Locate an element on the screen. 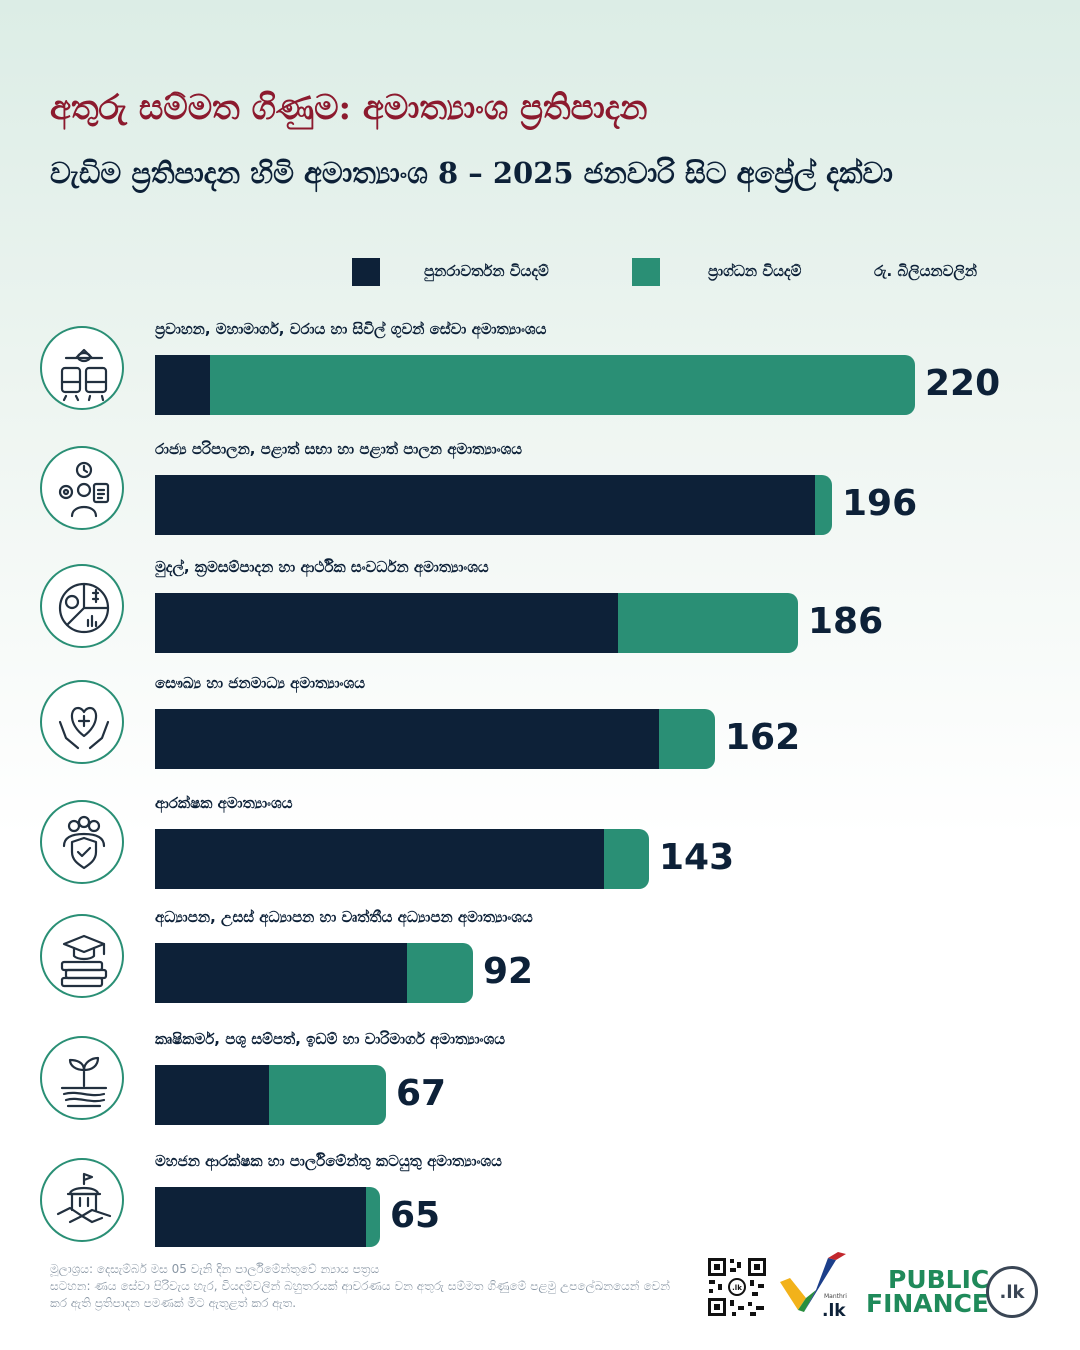 The image size is (1080, 1350). legend-label-recurrent: පුනරාවර්තන වියදම් is located at coordinates (486, 271).